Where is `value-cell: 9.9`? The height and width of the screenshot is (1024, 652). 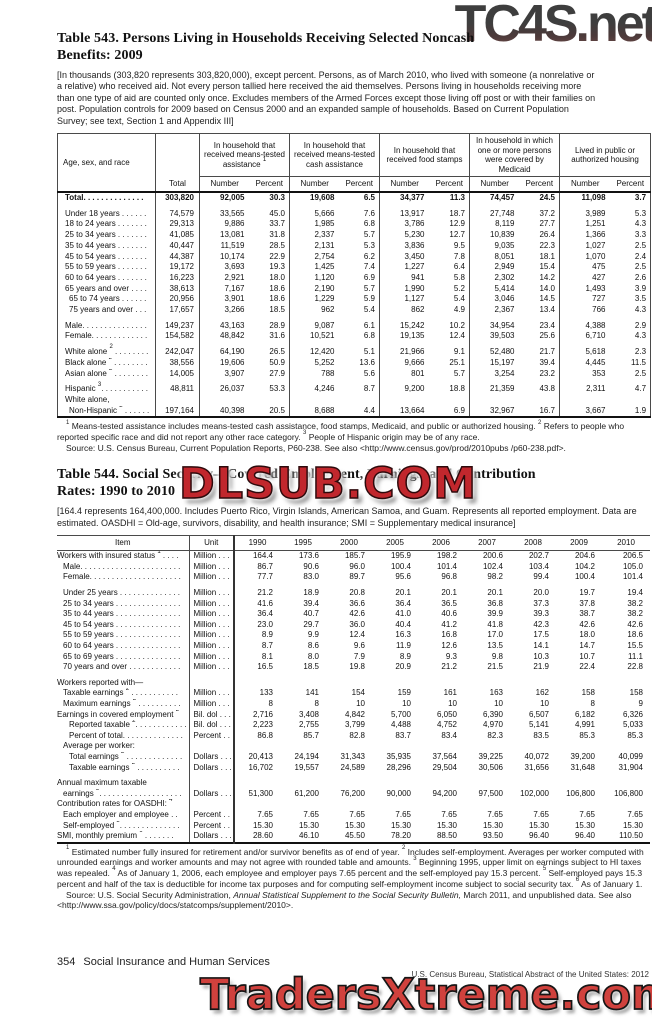 value-cell: 9.9 is located at coordinates (313, 635).